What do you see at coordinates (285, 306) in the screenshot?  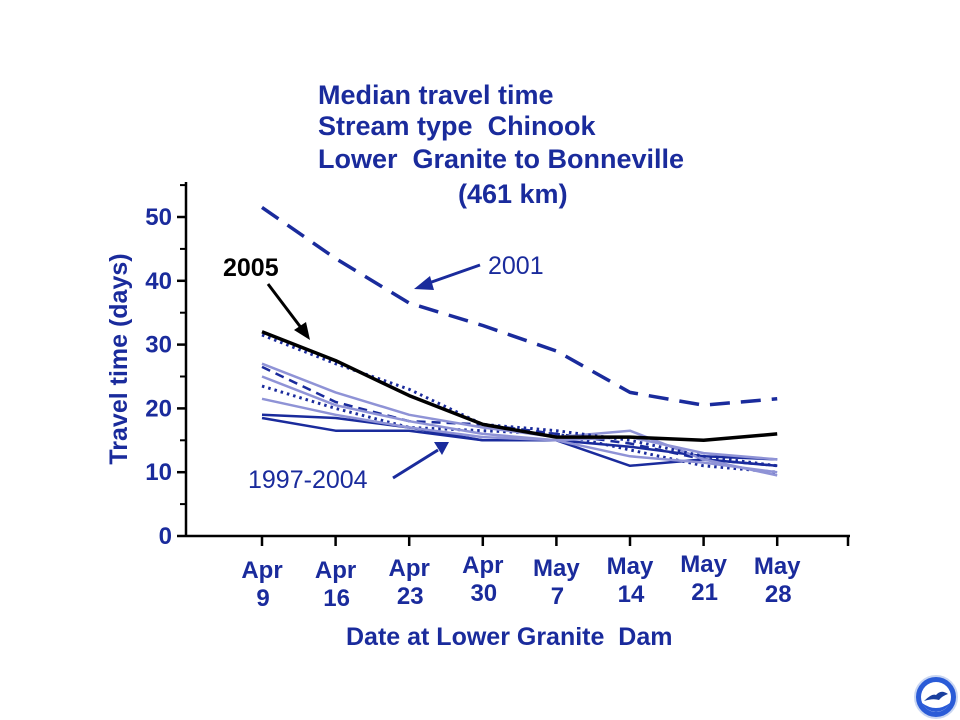 I see `annotation-2005-arrow` at bounding box center [285, 306].